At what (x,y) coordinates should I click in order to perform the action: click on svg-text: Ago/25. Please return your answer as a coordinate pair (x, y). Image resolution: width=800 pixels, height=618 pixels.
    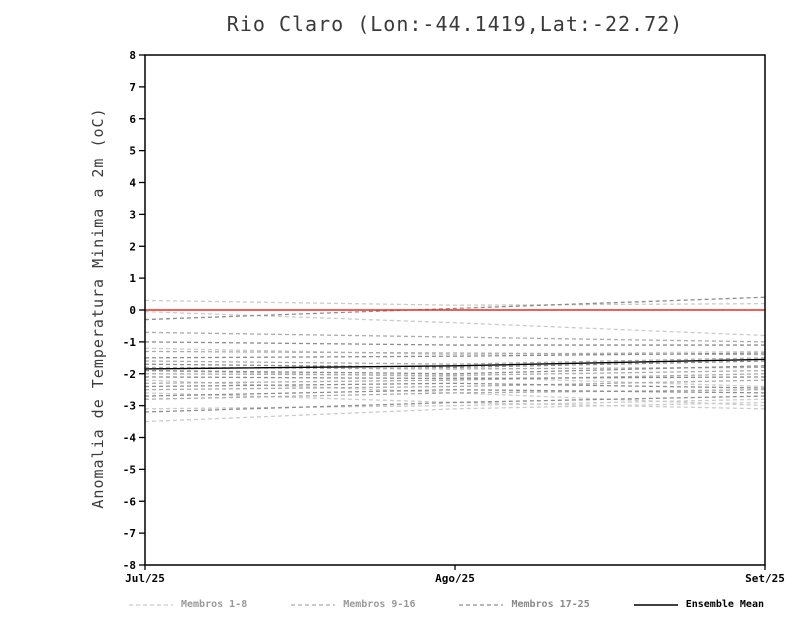
    Looking at the image, I should click on (455, 578).